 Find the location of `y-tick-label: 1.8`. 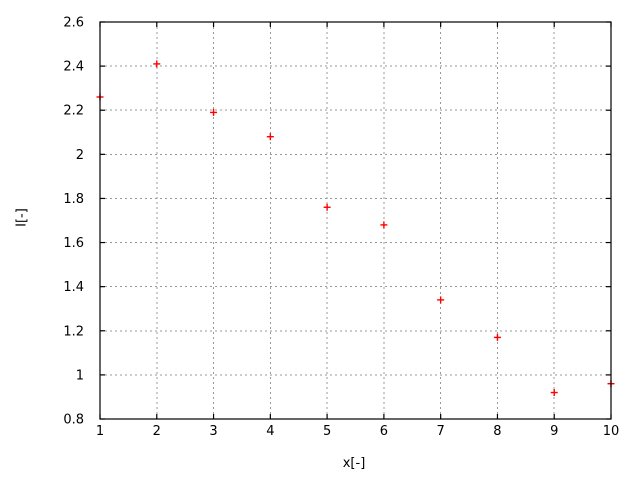

y-tick-label: 1.8 is located at coordinates (73, 199).